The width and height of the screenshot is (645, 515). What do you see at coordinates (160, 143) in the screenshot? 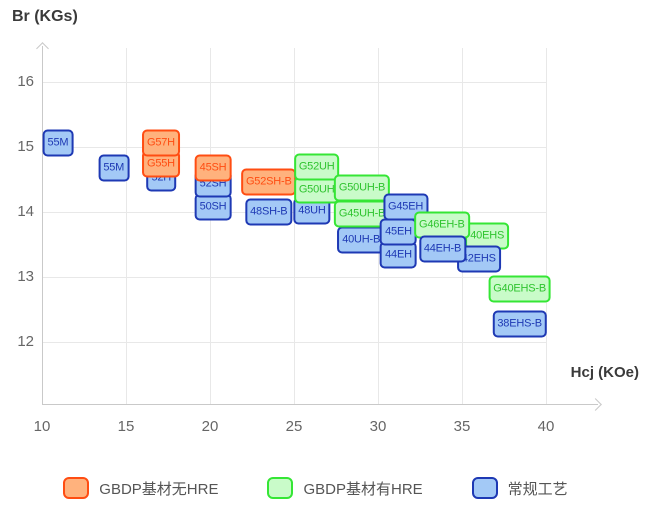
I see `data-point-box: G57H` at bounding box center [160, 143].